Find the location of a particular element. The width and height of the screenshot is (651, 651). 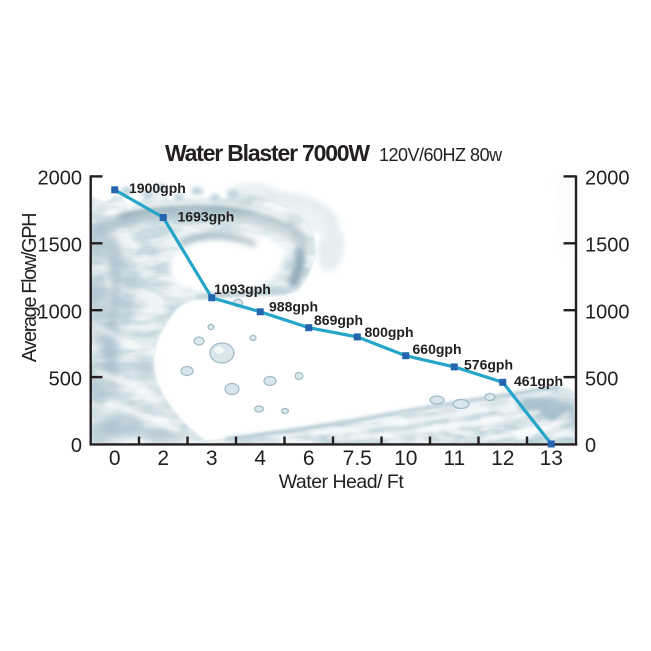

svg-text: Average Flow/GPH is located at coordinates (30, 288).